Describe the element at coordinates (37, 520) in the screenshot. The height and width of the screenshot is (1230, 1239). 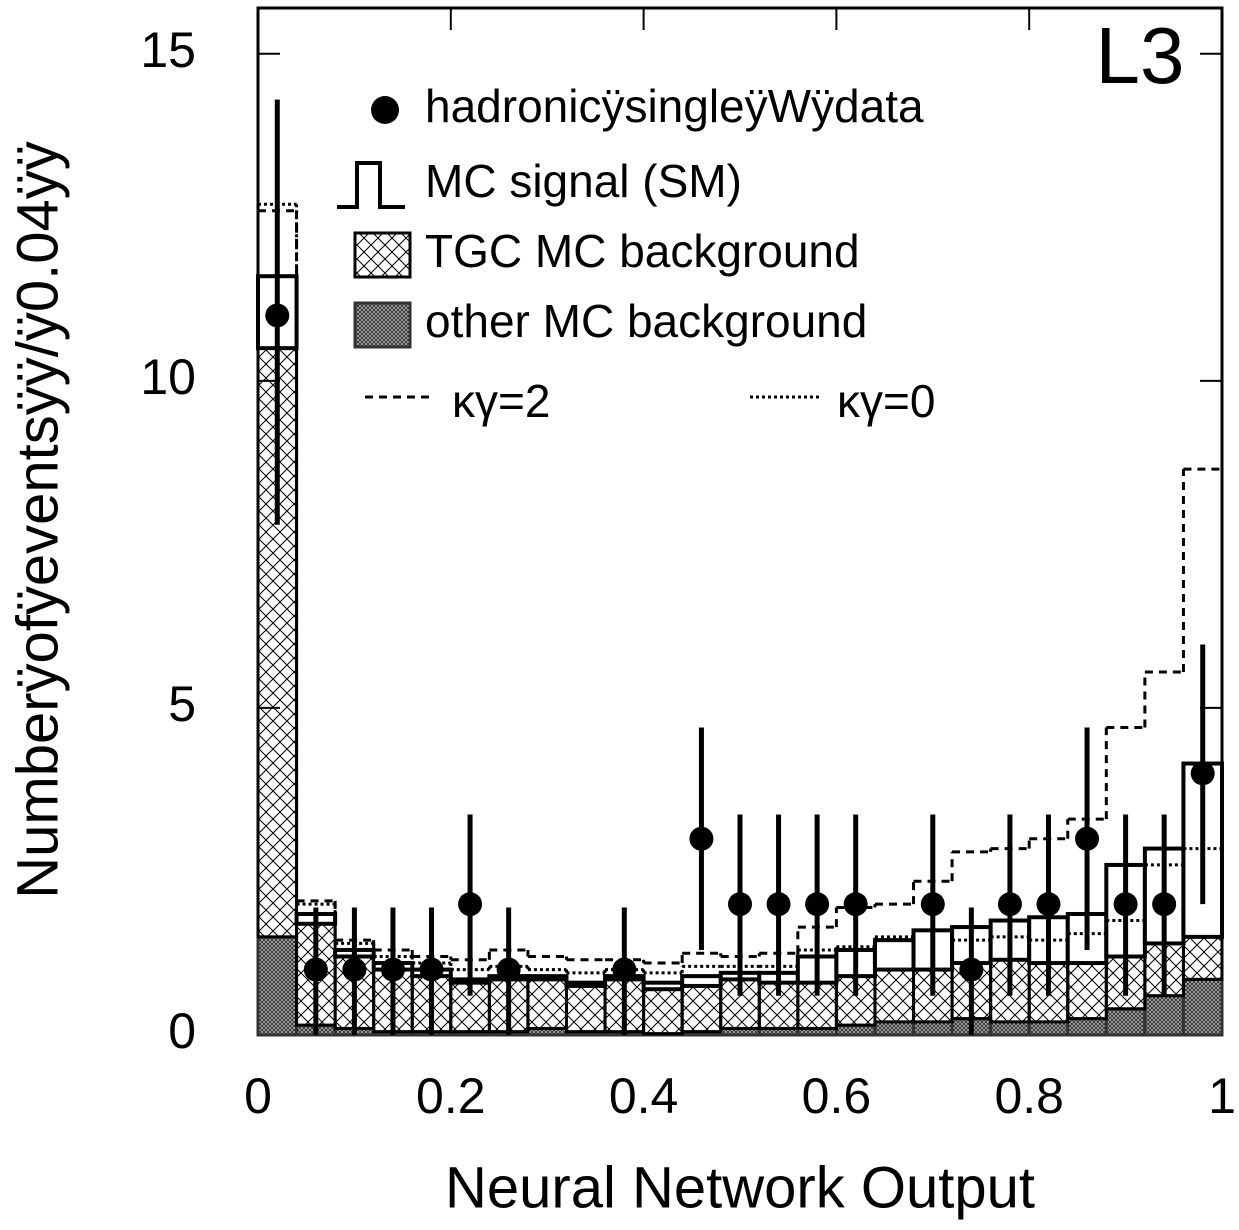
I see `y-axis-label: Numberÿofÿeventsÿÿ/ÿ0.04ÿÿ` at that location.